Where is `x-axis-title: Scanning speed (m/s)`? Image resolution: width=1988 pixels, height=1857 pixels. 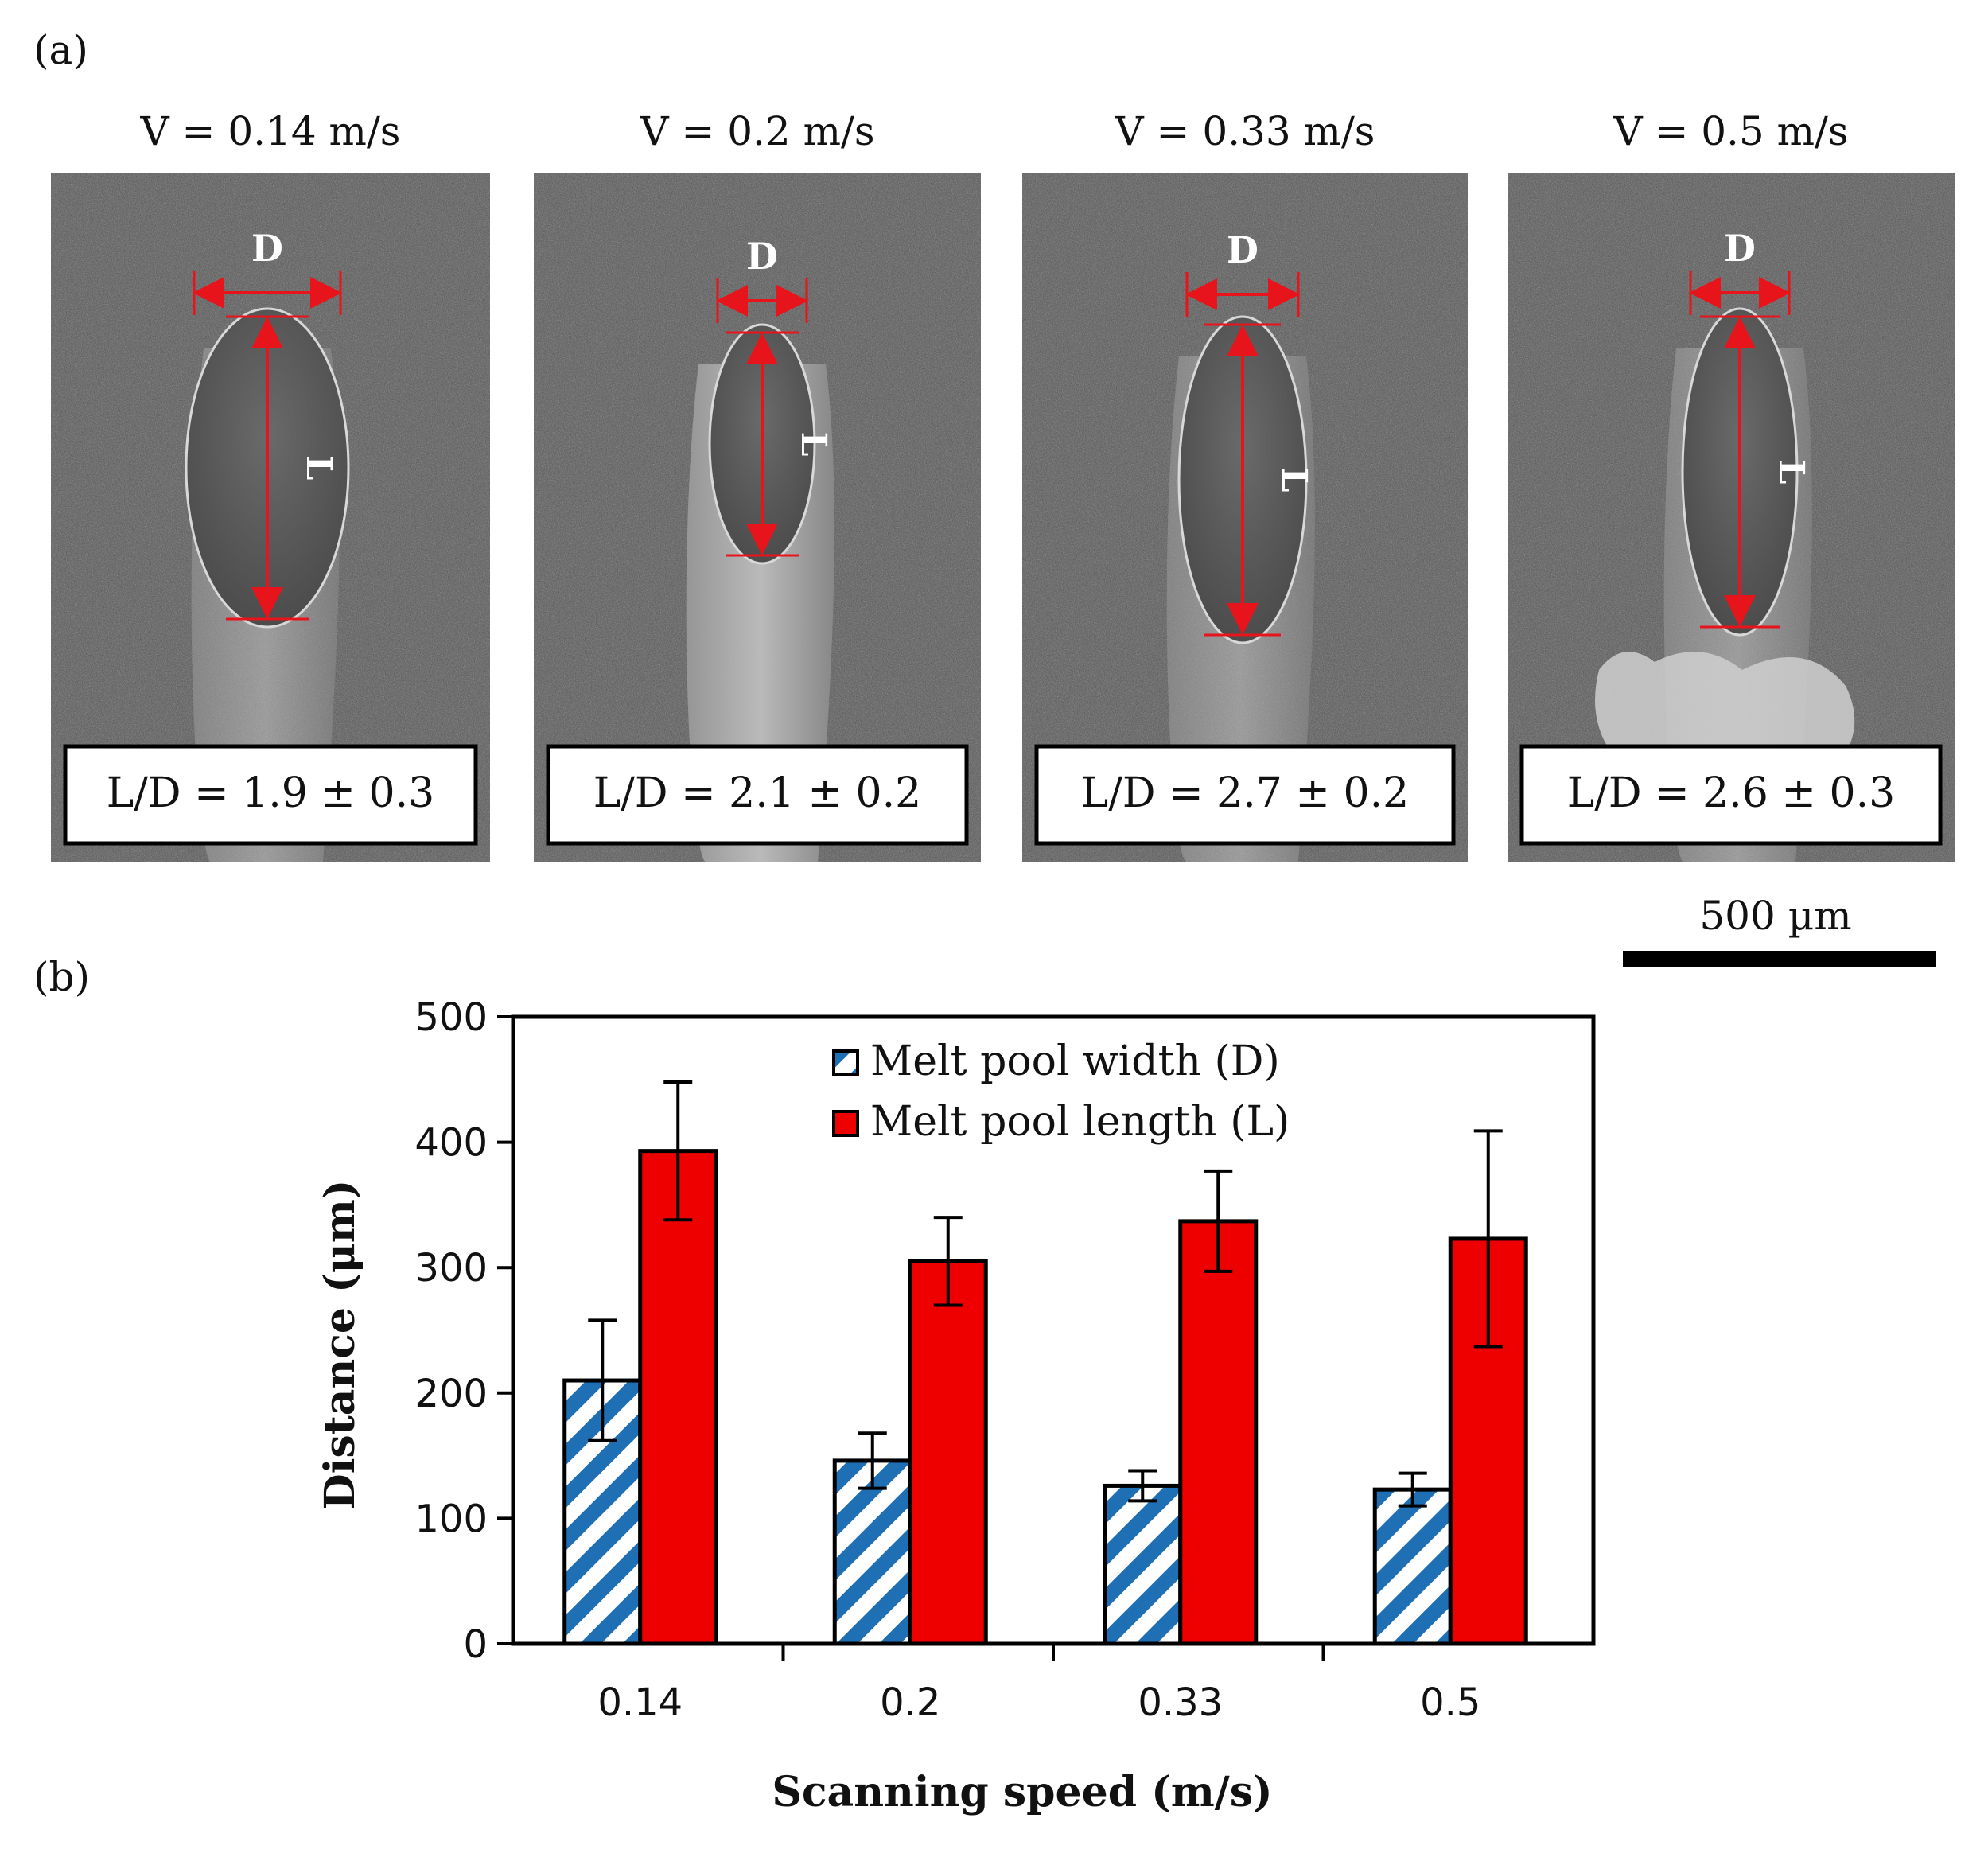
x-axis-title: Scanning speed (m/s) is located at coordinates (1022, 1792).